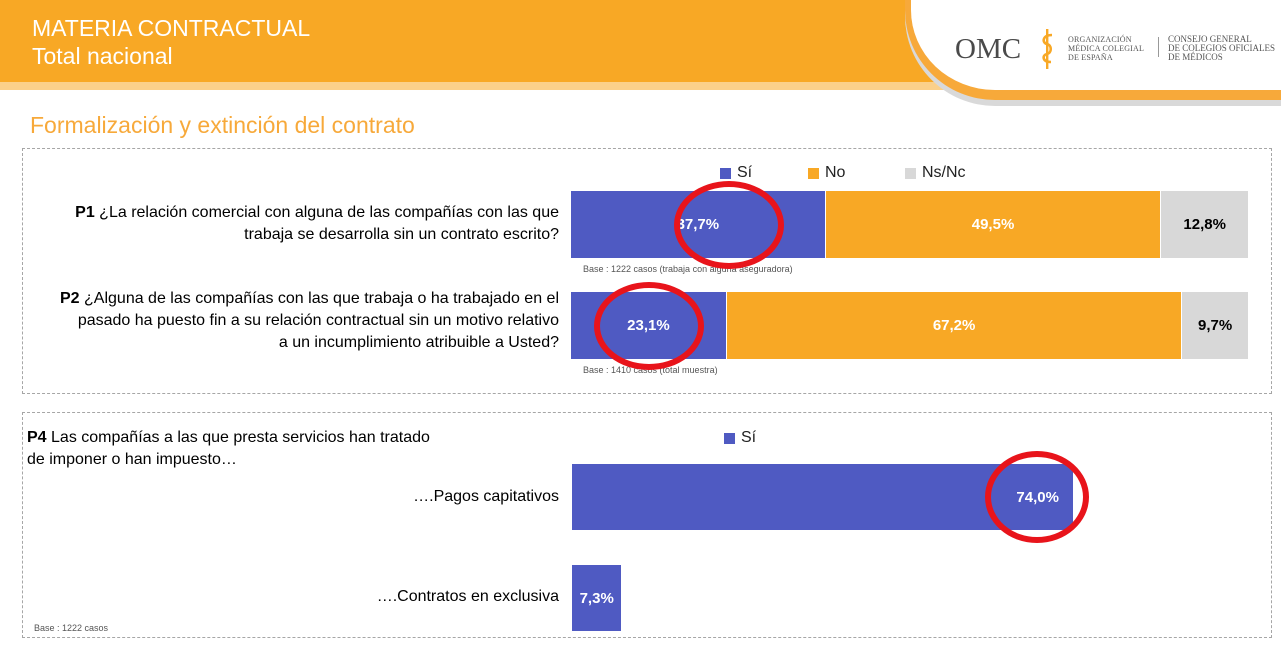 This screenshot has height=672, width=1281. What do you see at coordinates (993, 224) in the screenshot?
I see `bar-p1-no: 49,5%` at bounding box center [993, 224].